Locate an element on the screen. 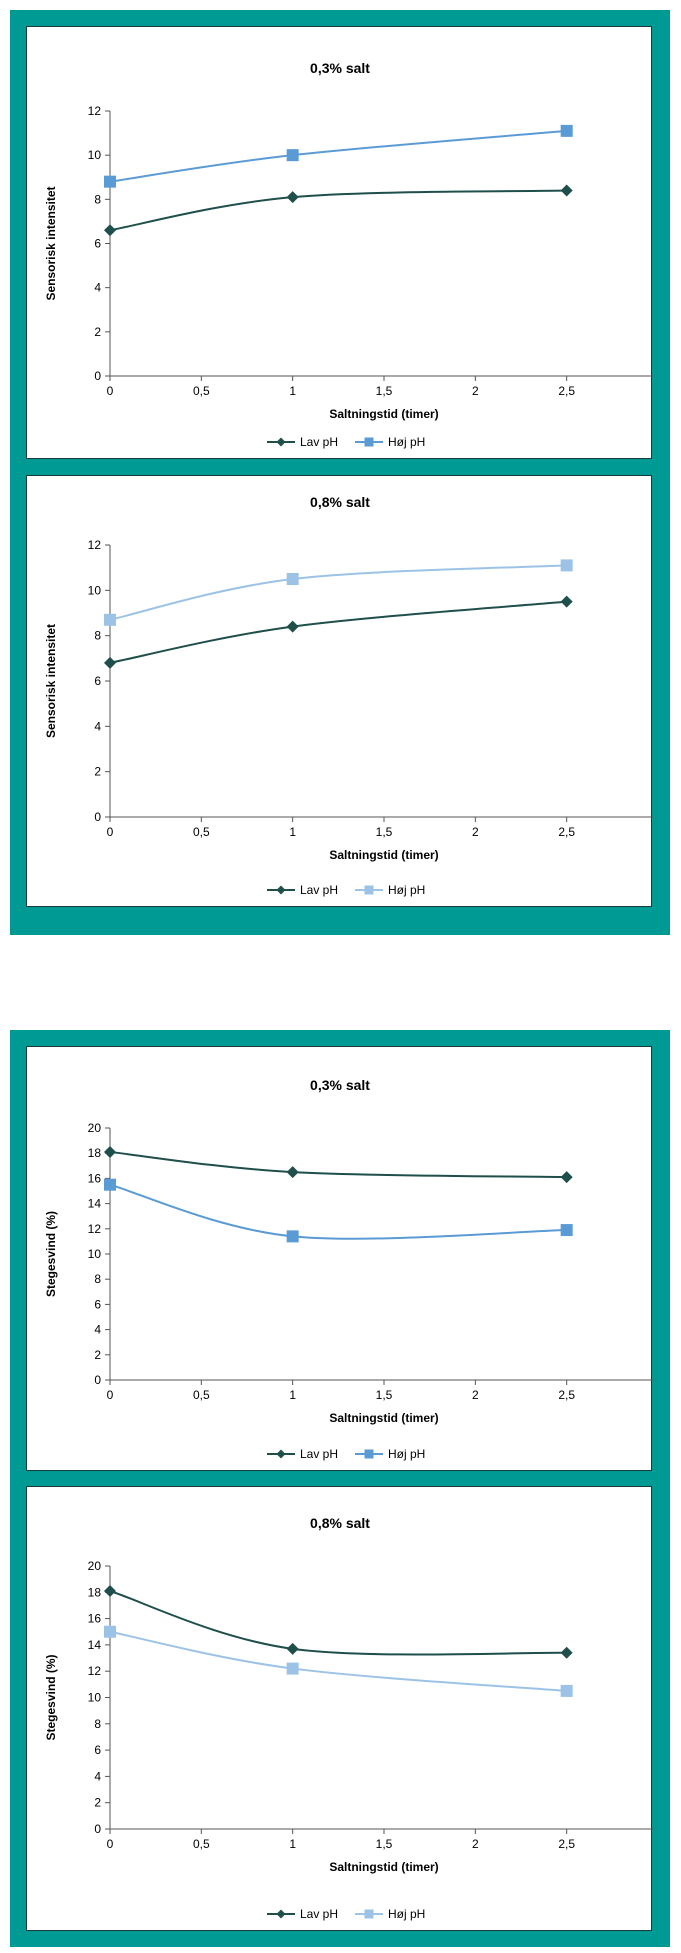 The height and width of the screenshot is (1953, 681). chart-title: 0,3% salt is located at coordinates (340, 1085).